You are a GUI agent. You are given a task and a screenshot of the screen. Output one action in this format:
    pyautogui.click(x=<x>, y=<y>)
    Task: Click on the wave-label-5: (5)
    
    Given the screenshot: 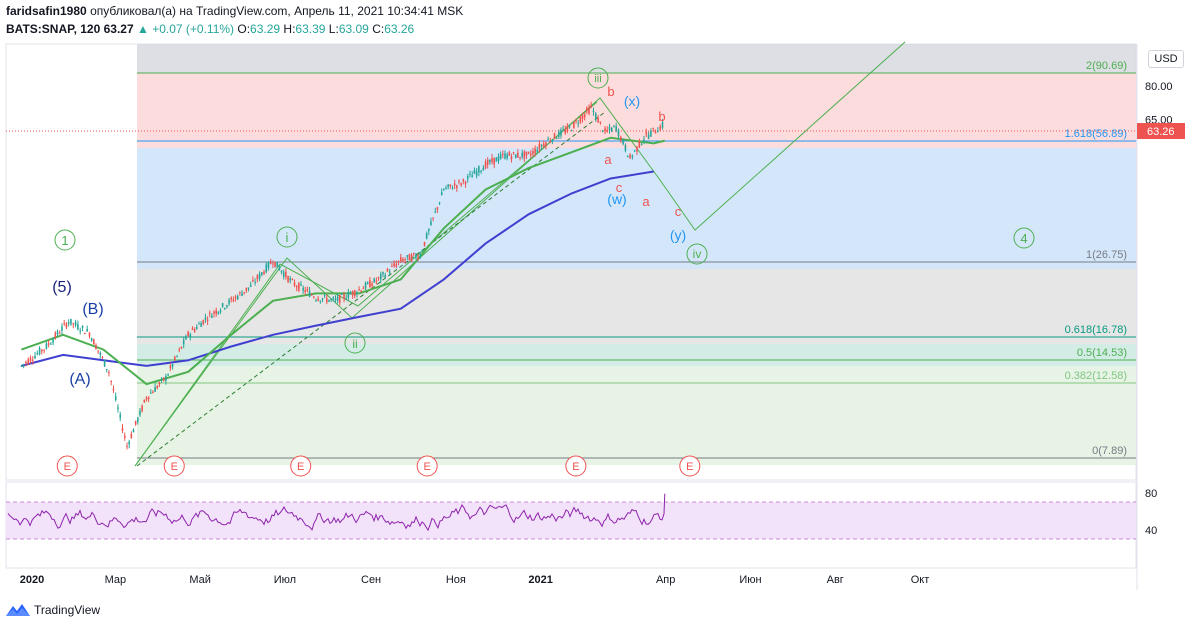 What is the action you would take?
    pyautogui.click(x=62, y=287)
    